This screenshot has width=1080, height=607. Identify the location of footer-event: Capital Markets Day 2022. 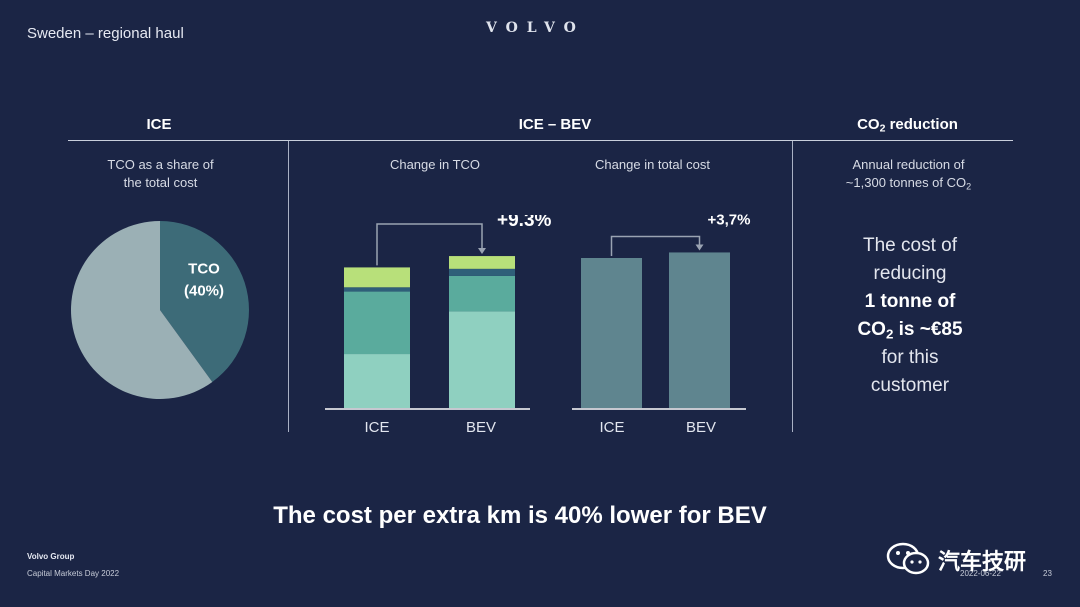
(73, 573).